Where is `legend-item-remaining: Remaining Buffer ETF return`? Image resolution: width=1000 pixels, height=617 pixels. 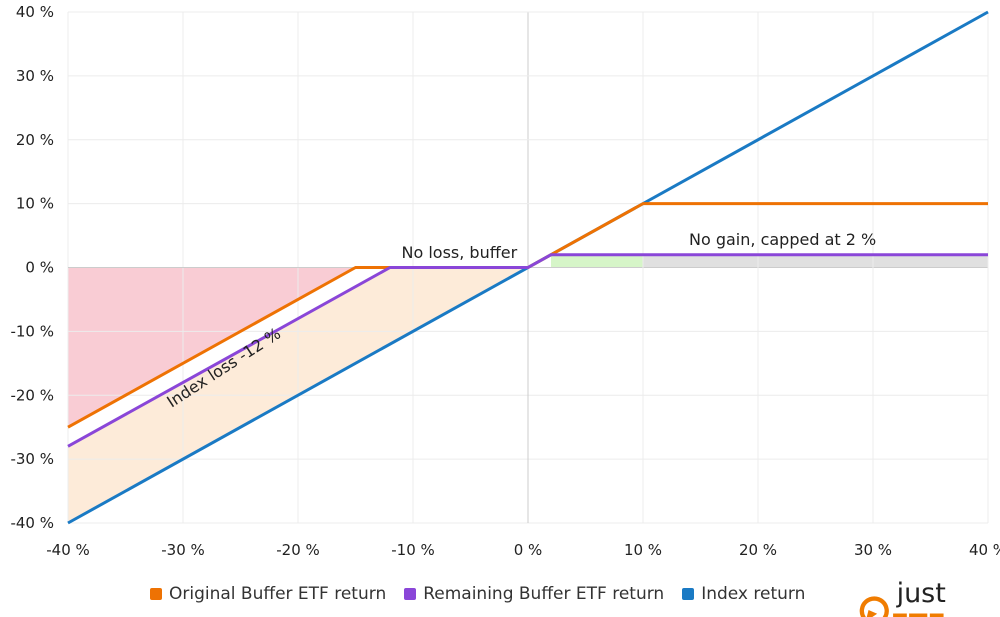
legend-item-remaining: Remaining Buffer ETF return is located at coordinates (534, 594).